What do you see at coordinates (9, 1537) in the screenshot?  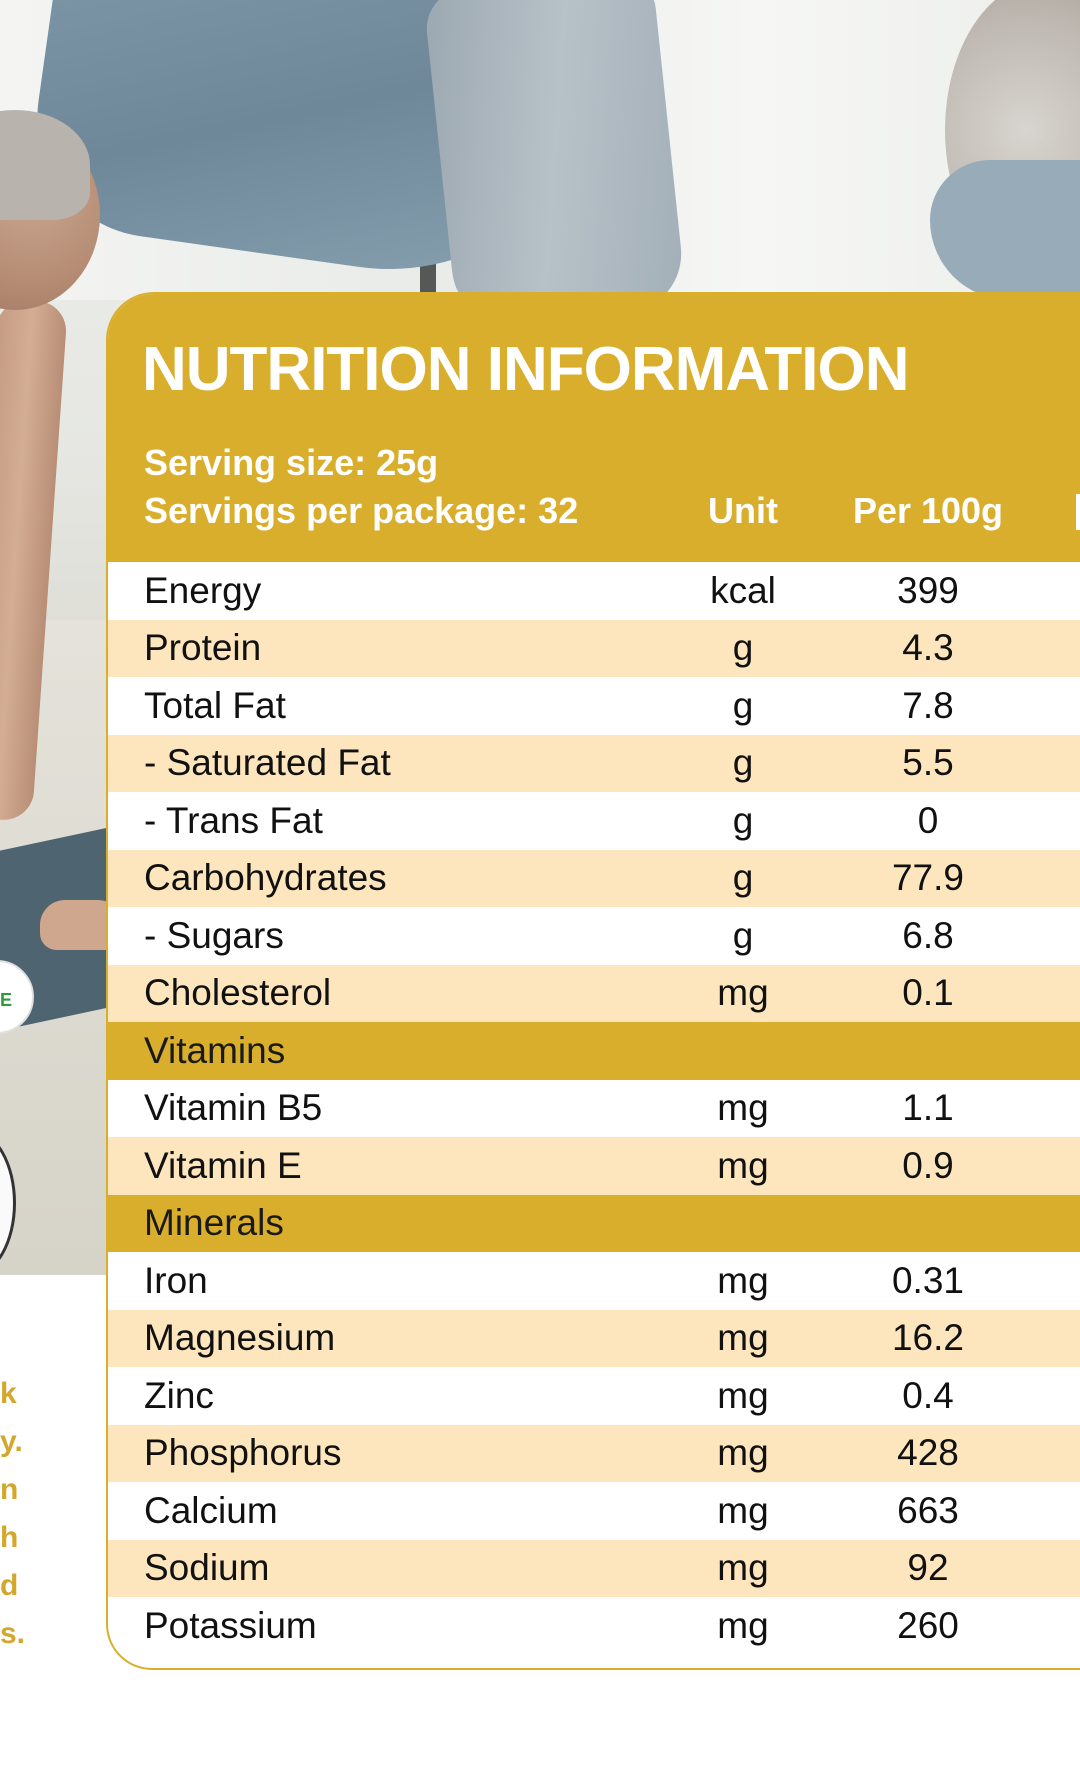 I see `side-text-line: h` at bounding box center [9, 1537].